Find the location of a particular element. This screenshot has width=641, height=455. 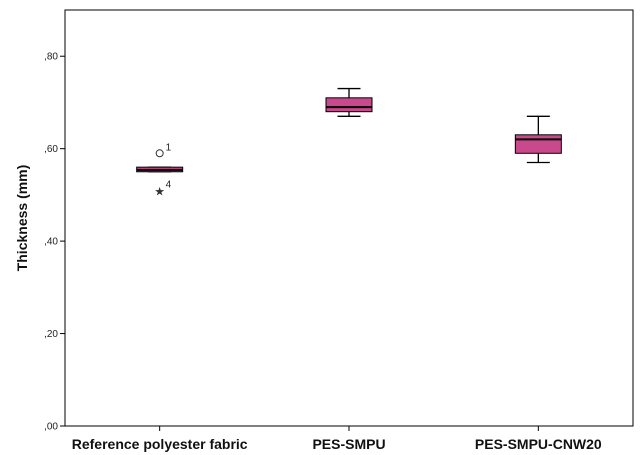

outlier-star: ★ is located at coordinates (159, 191).